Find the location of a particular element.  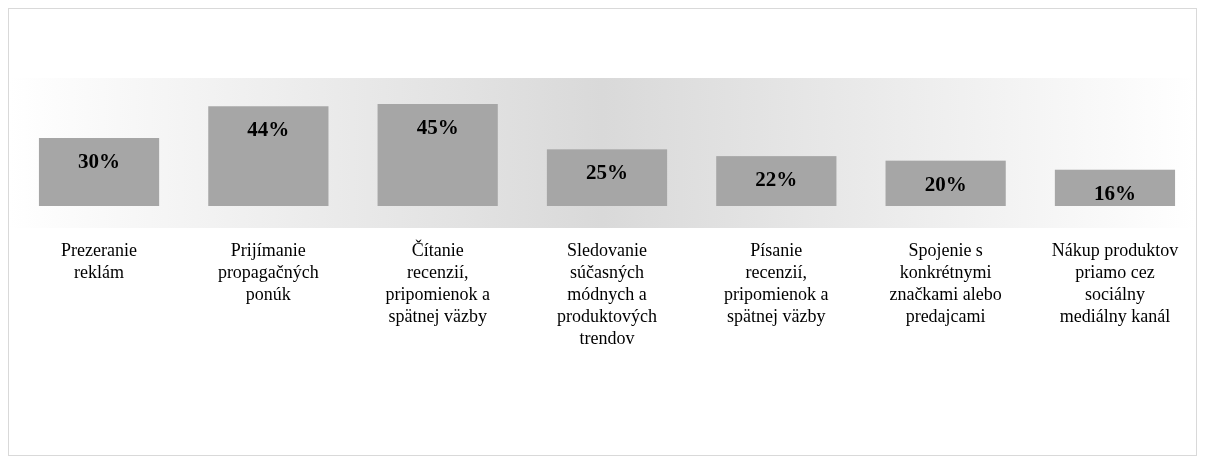

data-label: 22% is located at coordinates (776, 179).